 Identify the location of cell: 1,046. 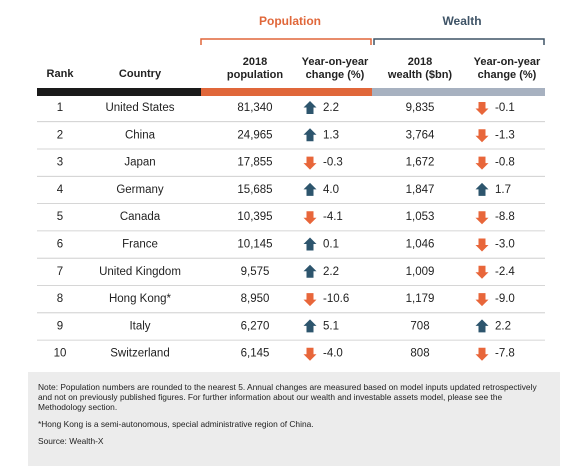
(420, 245).